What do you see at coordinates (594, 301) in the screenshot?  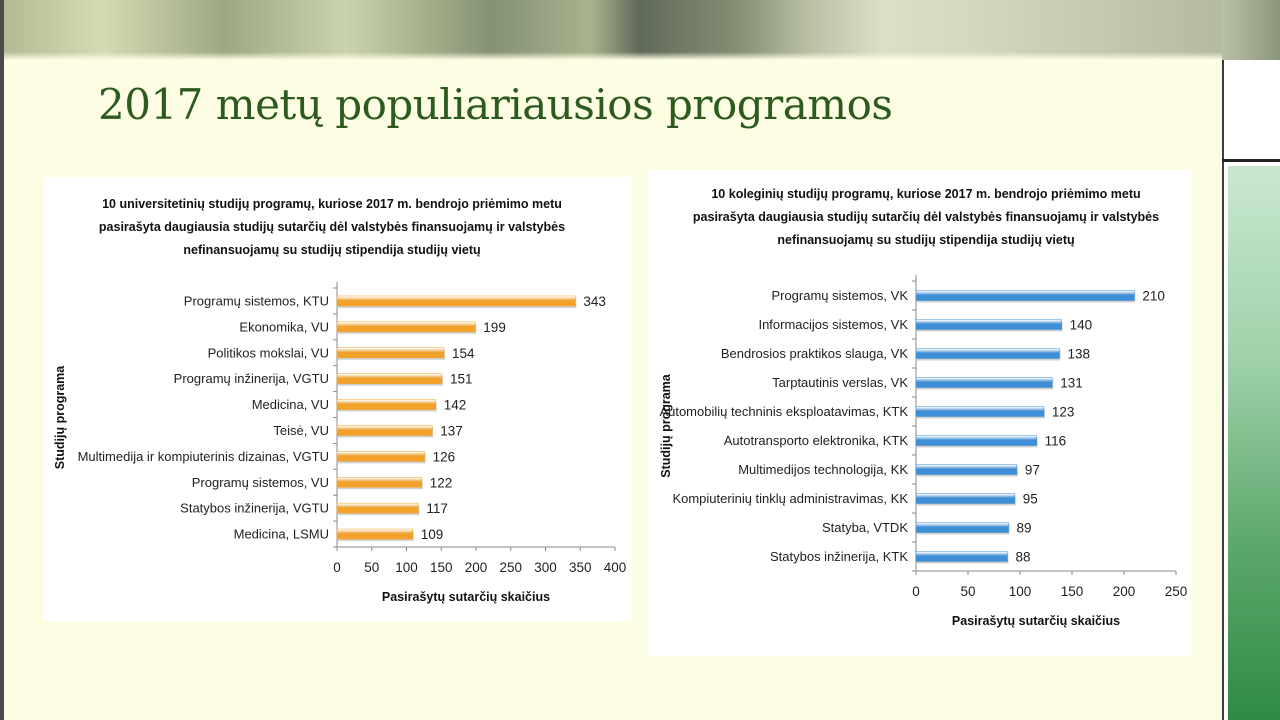 I see `data-label: 343` at bounding box center [594, 301].